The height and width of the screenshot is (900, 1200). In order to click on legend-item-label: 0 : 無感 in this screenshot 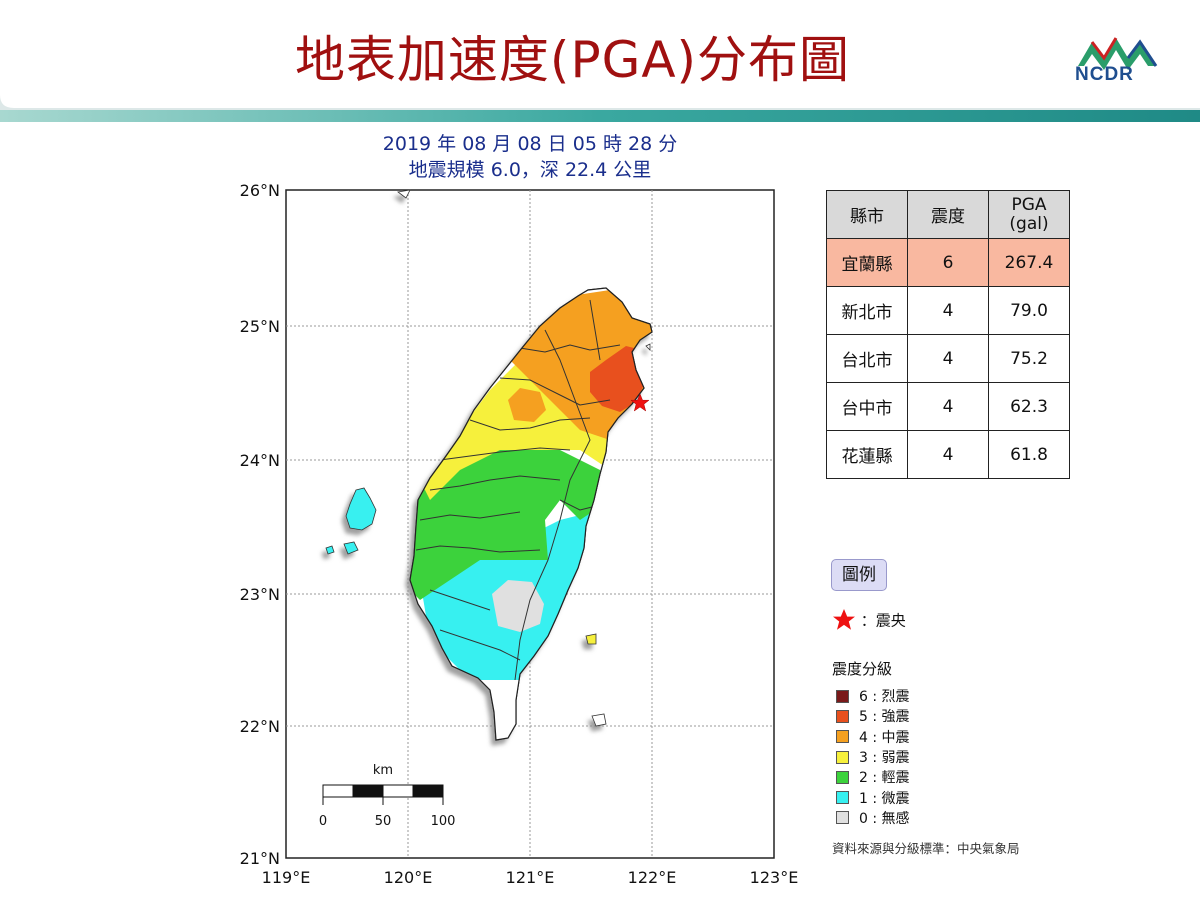, I will do `click(884, 818)`.